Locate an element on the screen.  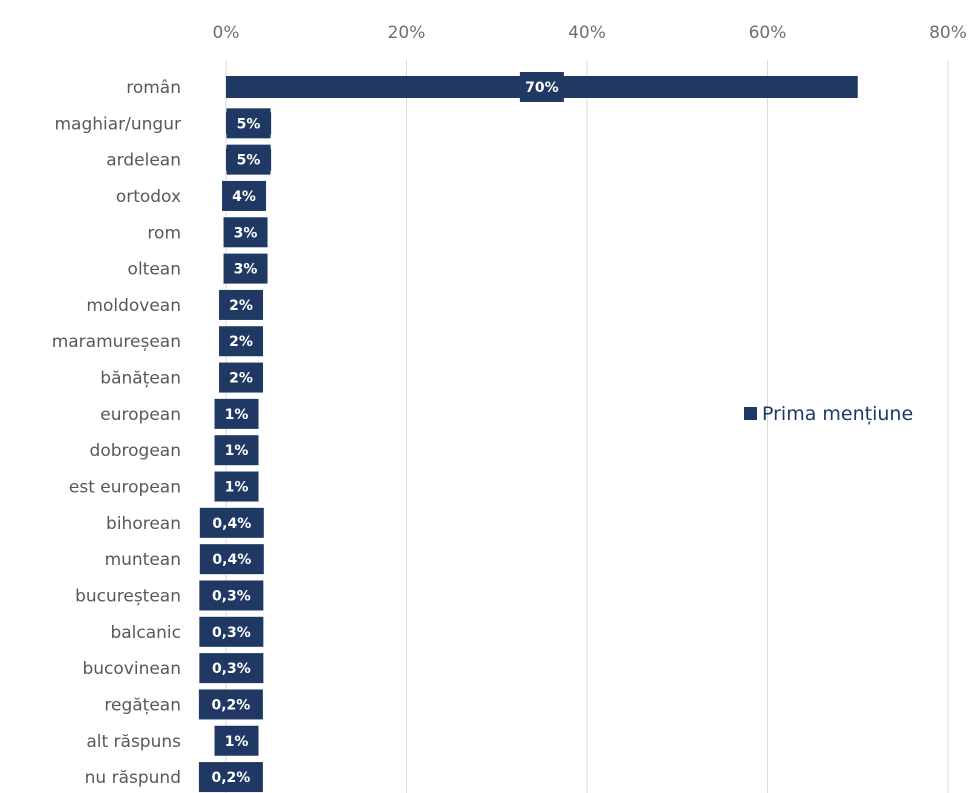
category-label: nu răspund is located at coordinates (133, 778).